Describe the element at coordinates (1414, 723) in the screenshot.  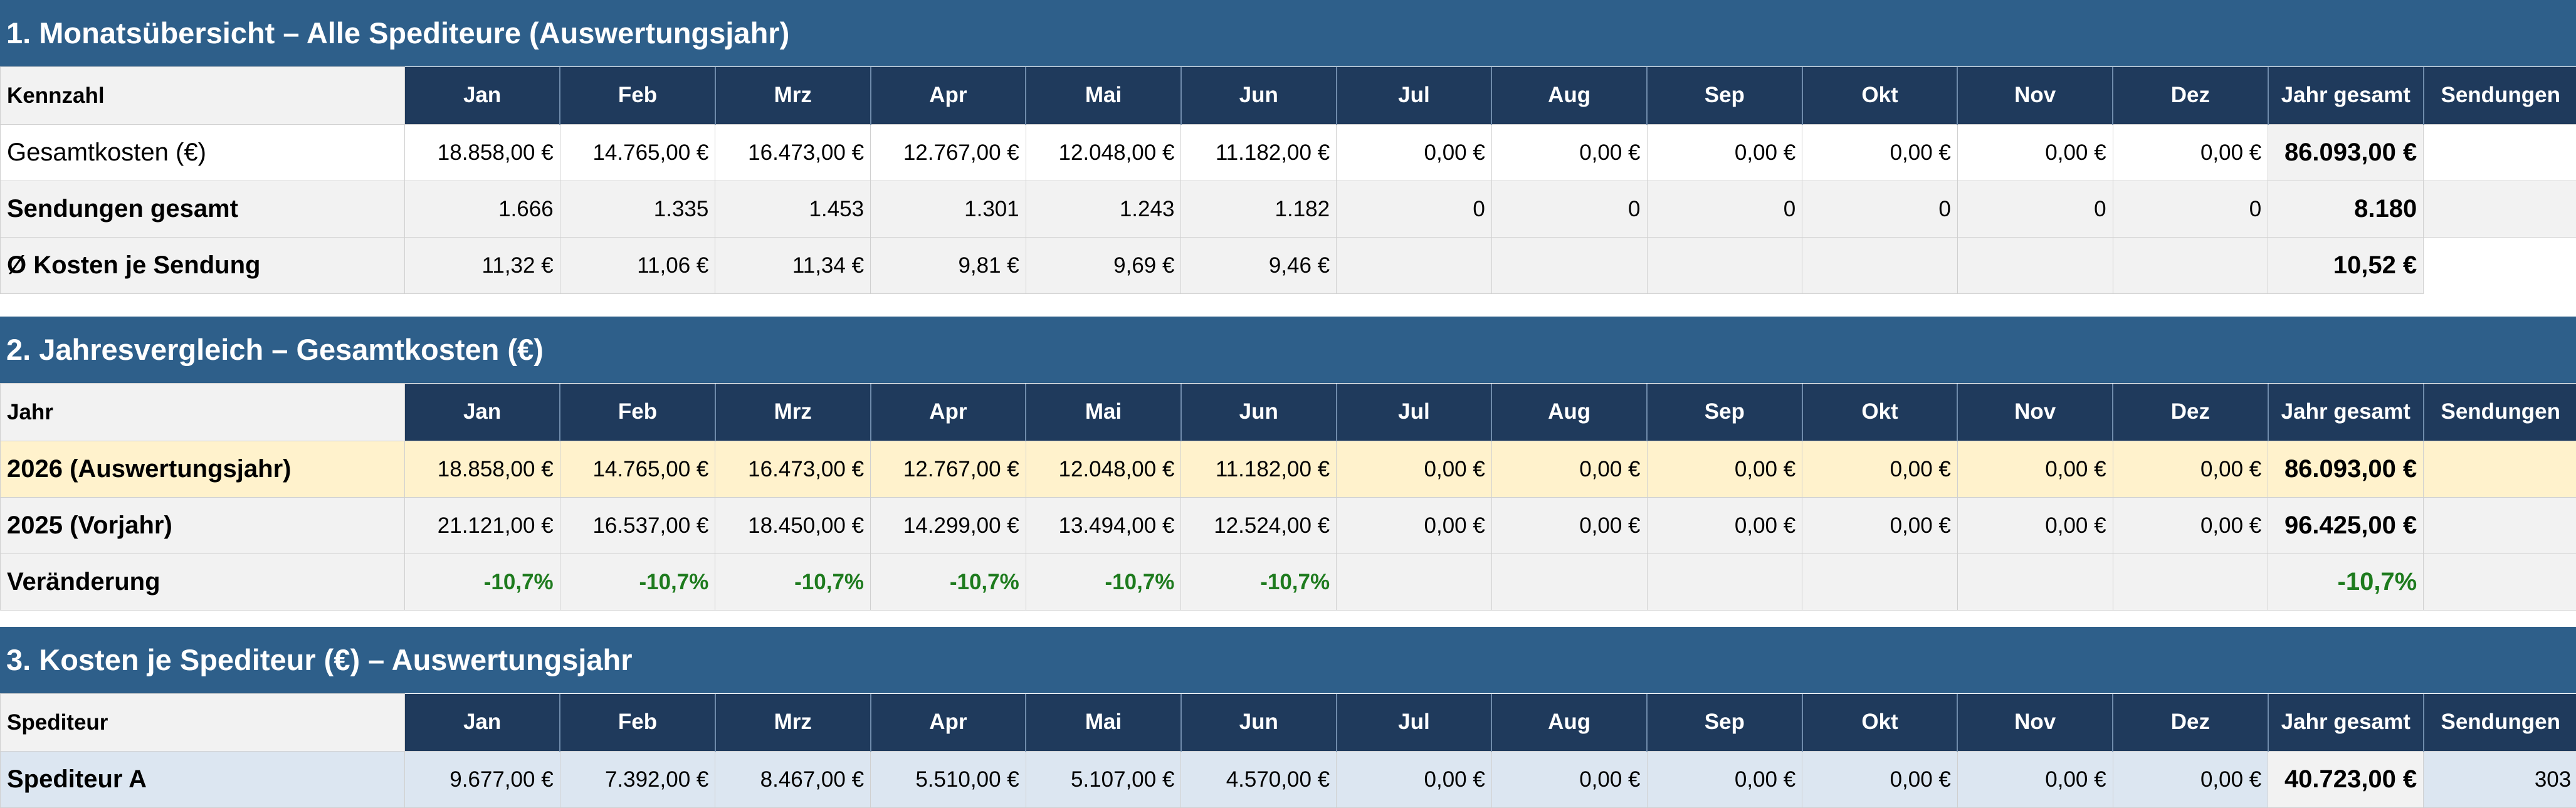
I see `col-header: Jul` at that location.